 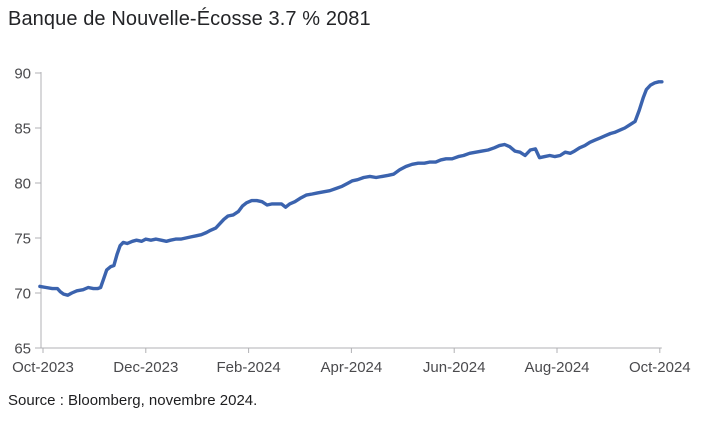 What do you see at coordinates (22, 184) in the screenshot?
I see `y-axis-tick-label: 80` at bounding box center [22, 184].